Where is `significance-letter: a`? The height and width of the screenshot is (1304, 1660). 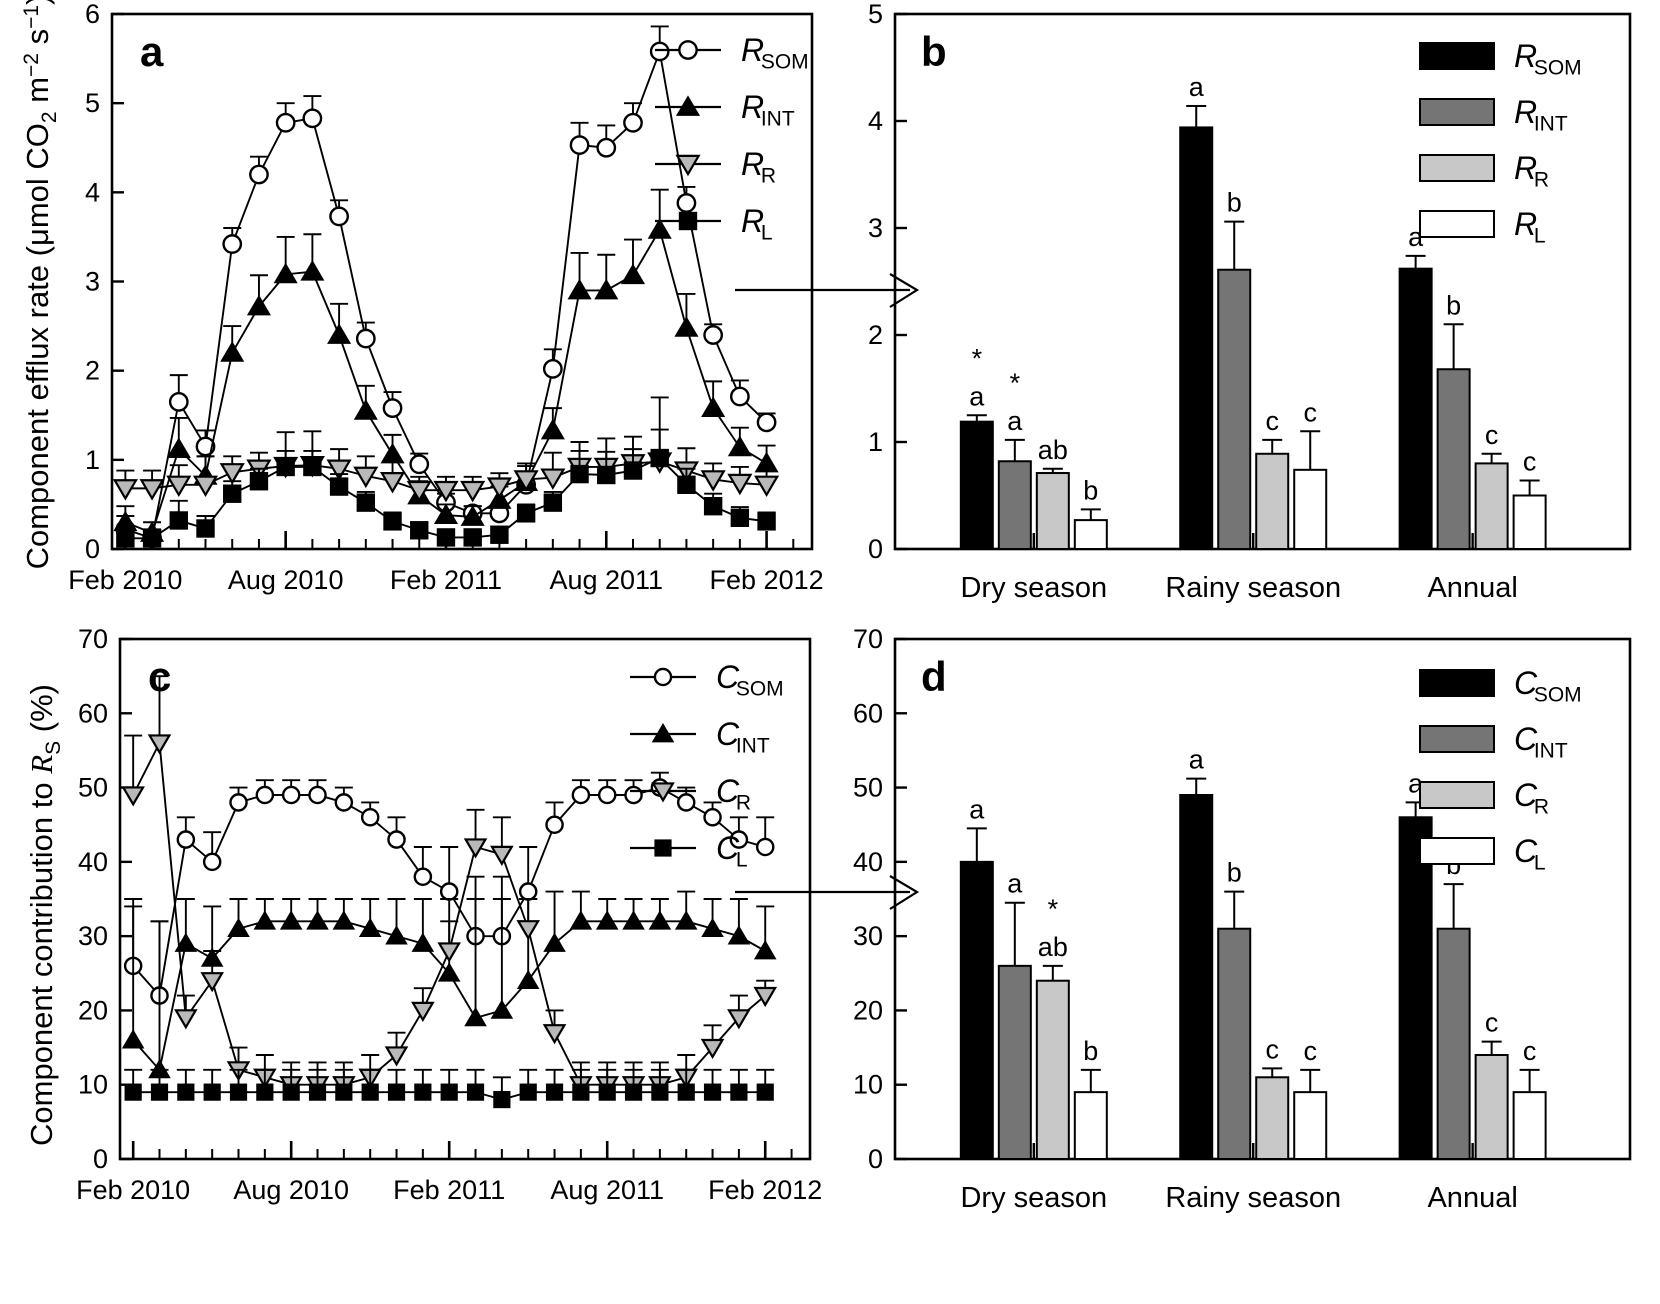 significance-letter: a is located at coordinates (977, 809).